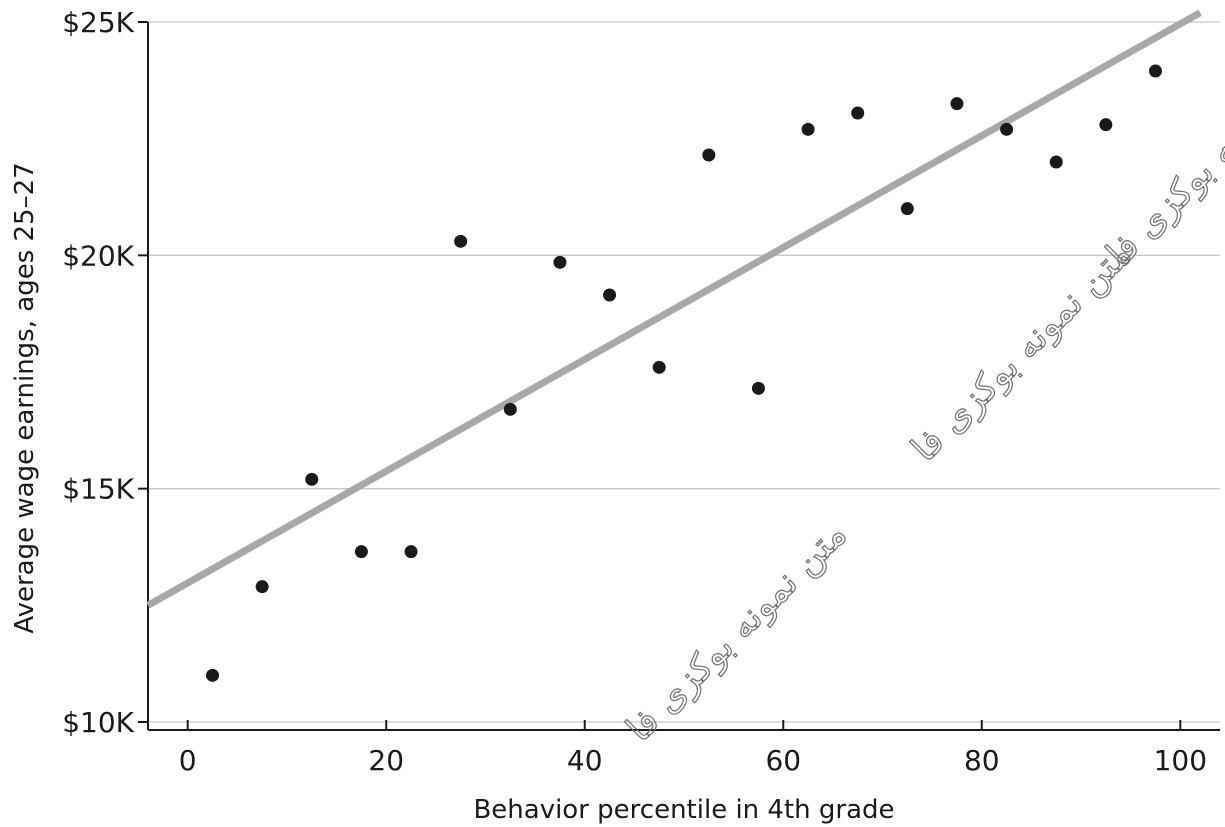 The width and height of the screenshot is (1225, 827). Describe the element at coordinates (25, 397) in the screenshot. I see `y-axis-title: Average wage earnings, ages 25–27` at that location.